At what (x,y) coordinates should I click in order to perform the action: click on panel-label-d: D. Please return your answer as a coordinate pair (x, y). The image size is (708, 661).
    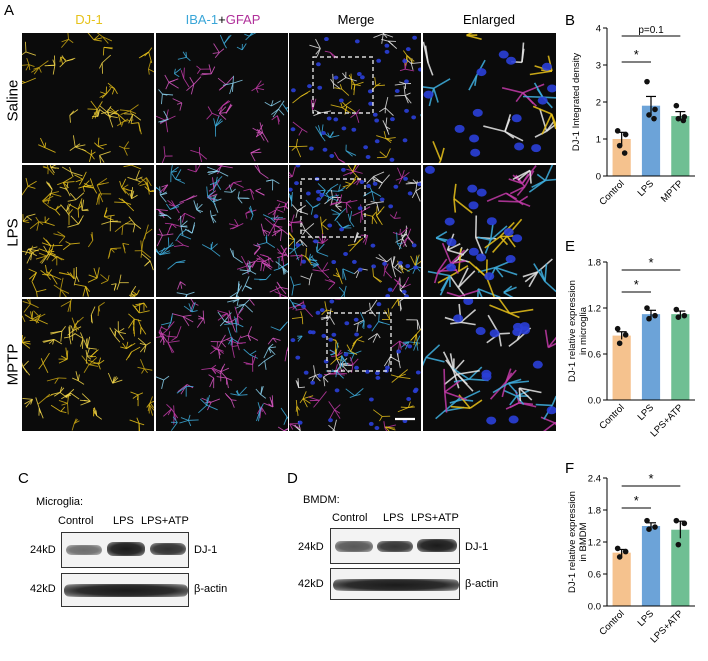
    Looking at the image, I should click on (292, 478).